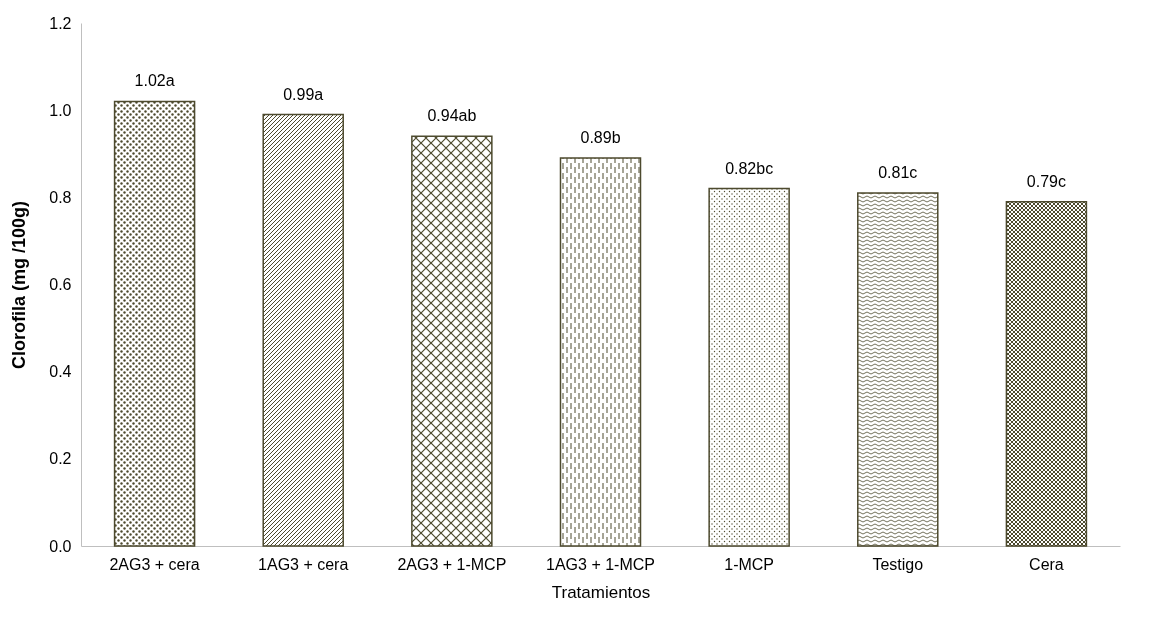 Image resolution: width=1156 pixels, height=623 pixels. I want to click on x-tick-label: 1-MCP, so click(749, 564).